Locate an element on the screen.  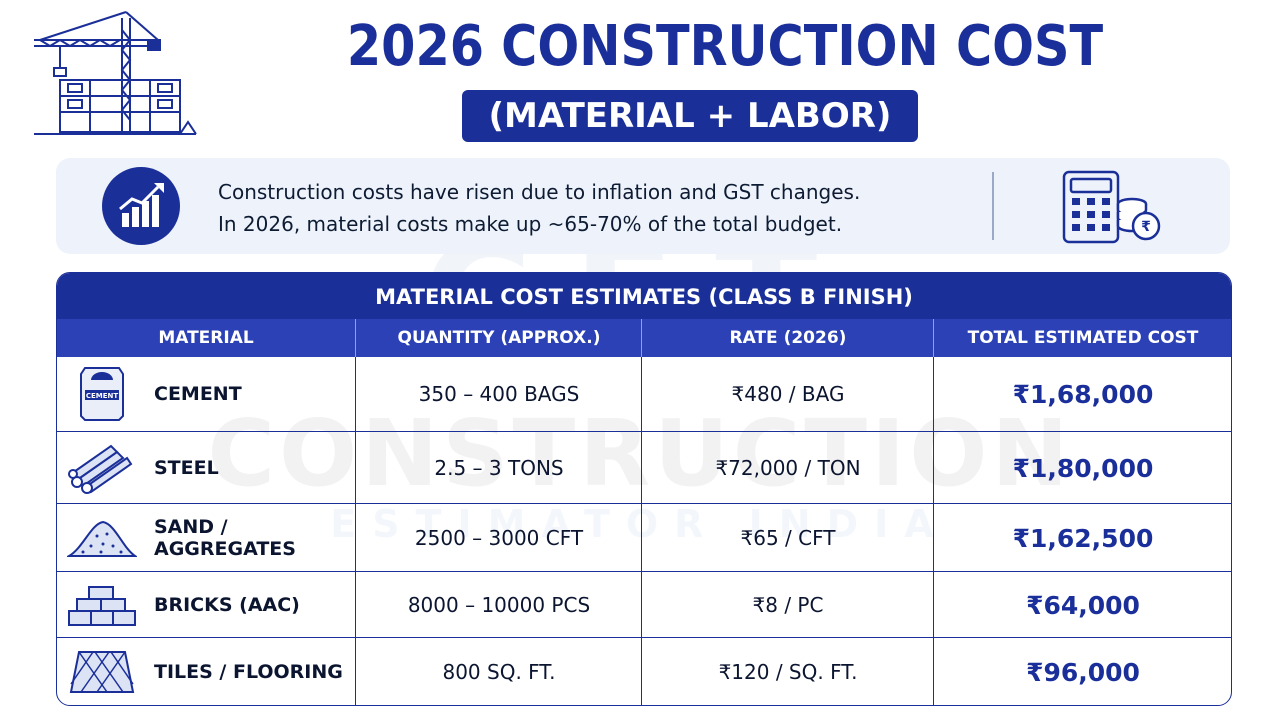
total-cell: ₹96,000 is located at coordinates (1082, 671).